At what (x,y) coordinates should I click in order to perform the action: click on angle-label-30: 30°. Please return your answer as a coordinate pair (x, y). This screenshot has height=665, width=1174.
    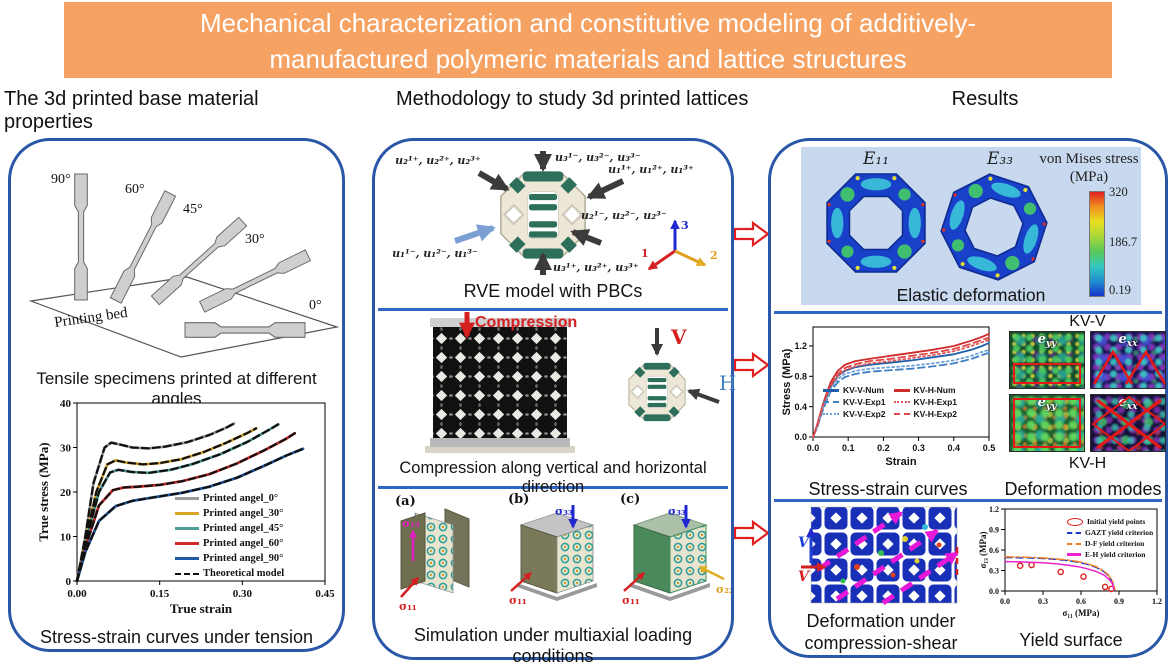
    Looking at the image, I should click on (255, 239).